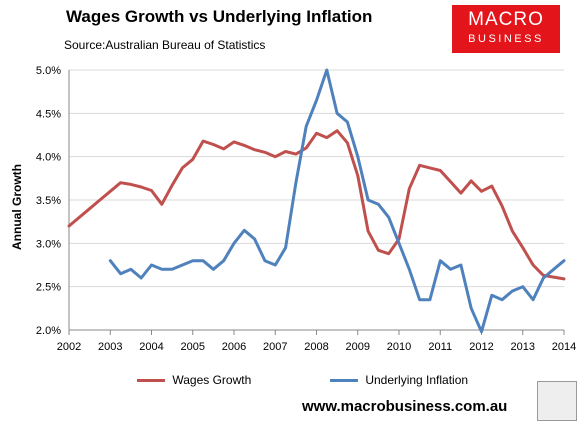 Image resolution: width=586 pixels, height=428 pixels. What do you see at coordinates (399, 347) in the screenshot?
I see `x-tick-label: 2010` at bounding box center [399, 347].